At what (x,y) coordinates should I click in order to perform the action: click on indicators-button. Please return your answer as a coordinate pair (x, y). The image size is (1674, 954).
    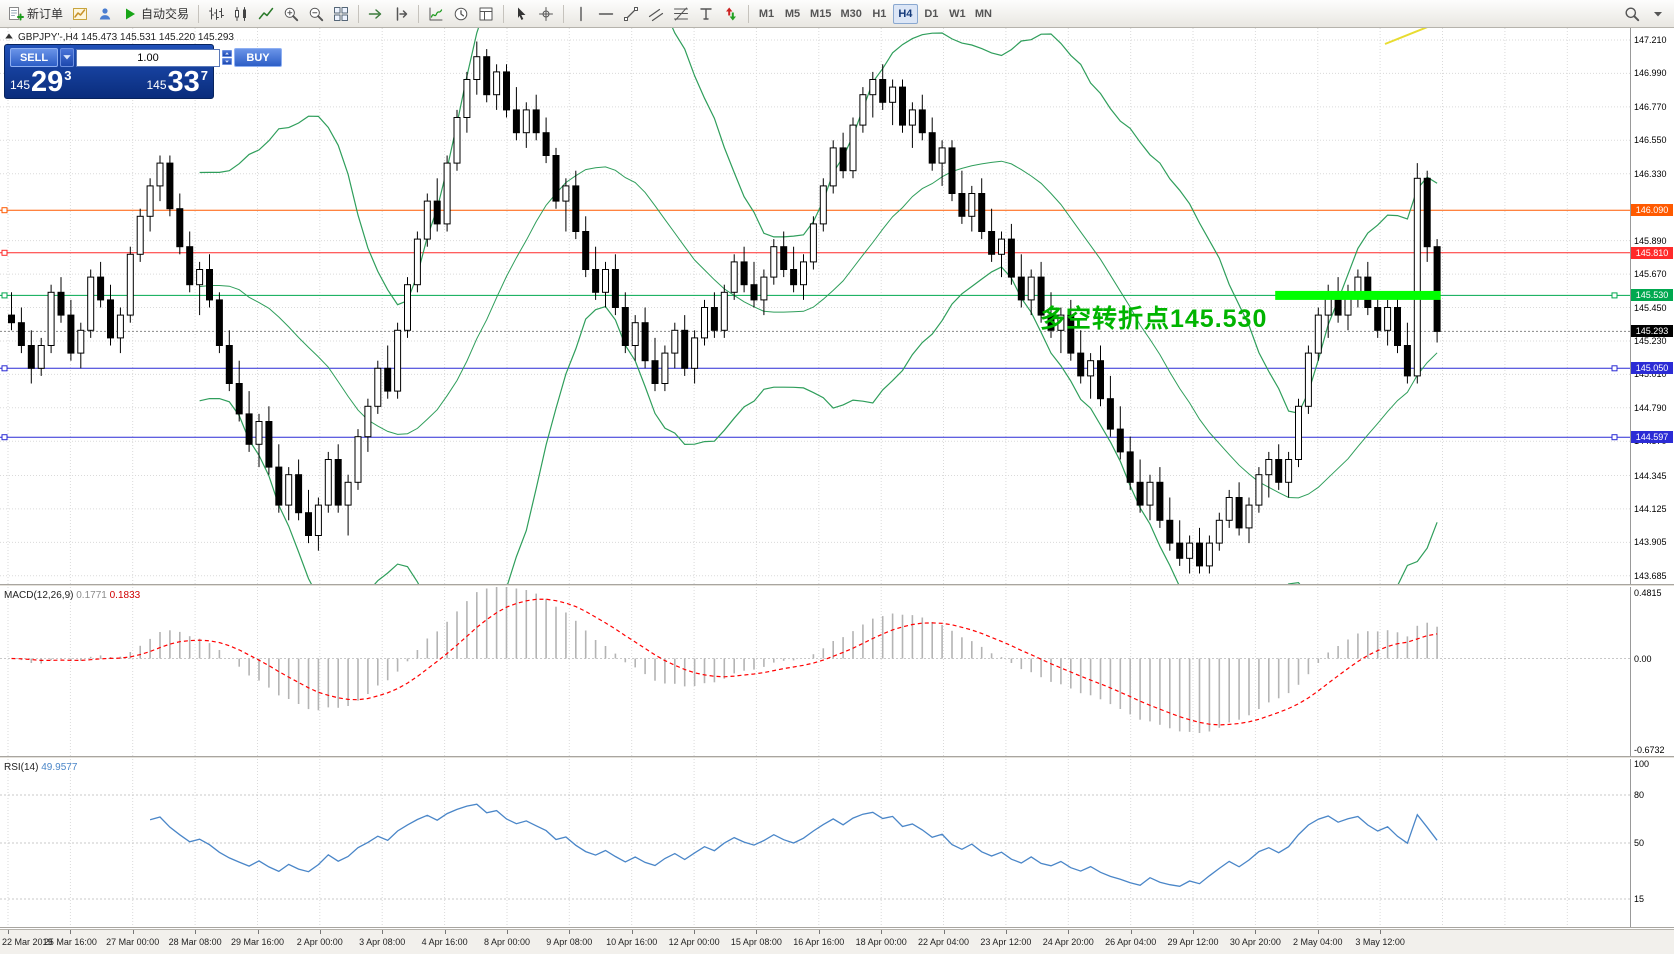
    Looking at the image, I should click on (436, 14).